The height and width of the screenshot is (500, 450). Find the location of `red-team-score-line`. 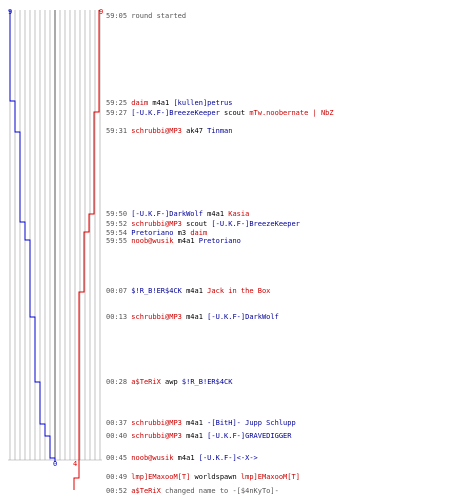

red-team-score-line is located at coordinates (86, 250).